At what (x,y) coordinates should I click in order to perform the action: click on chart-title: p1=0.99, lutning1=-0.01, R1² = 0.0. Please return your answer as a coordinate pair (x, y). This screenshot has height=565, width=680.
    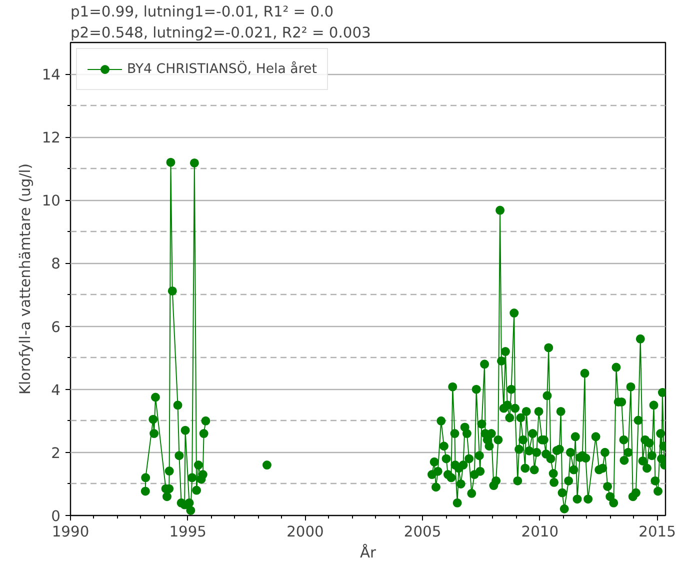
    Looking at the image, I should click on (202, 12).